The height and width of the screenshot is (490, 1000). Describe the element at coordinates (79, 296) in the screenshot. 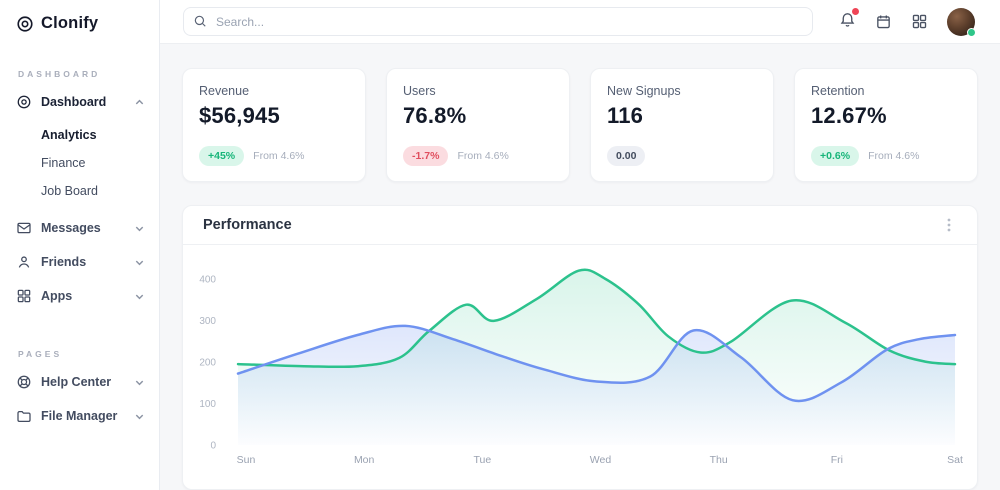

I see `sidebar-item-apps: Apps` at that location.